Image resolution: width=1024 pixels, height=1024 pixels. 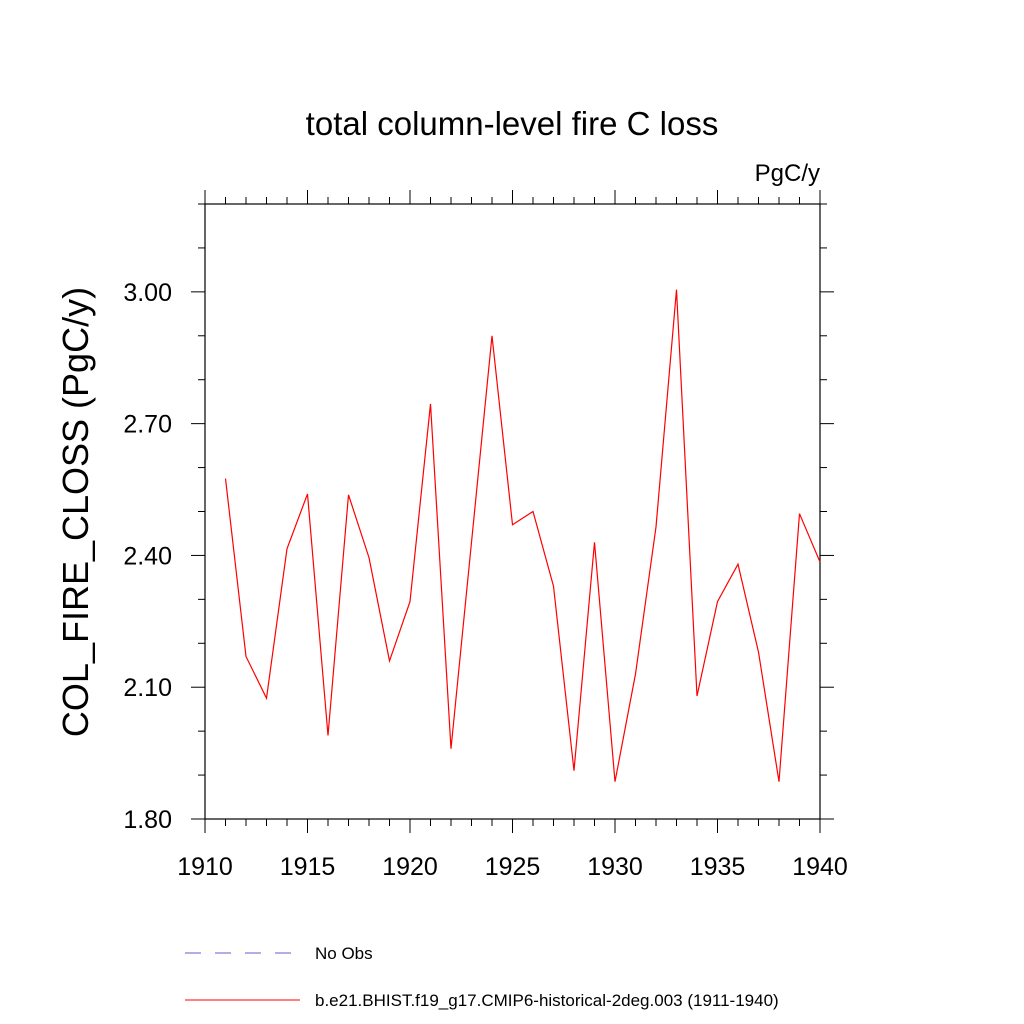 I want to click on y-tick-label: 1.80, so click(x=147, y=820).